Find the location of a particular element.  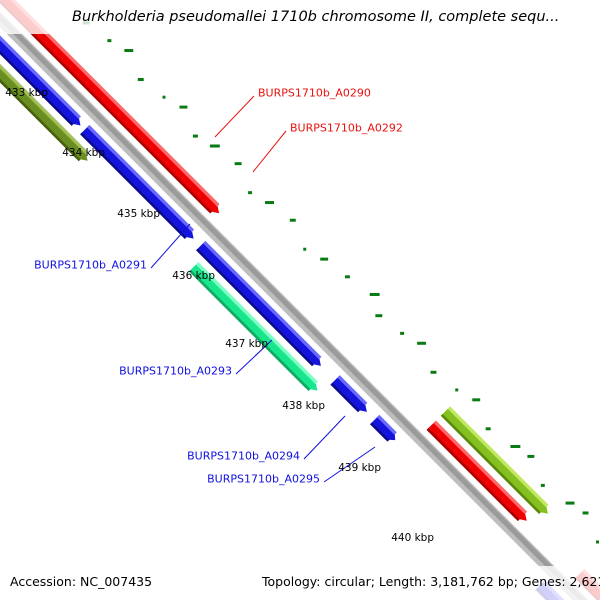

axis-tick-label: 435 kbp is located at coordinates (138, 214).